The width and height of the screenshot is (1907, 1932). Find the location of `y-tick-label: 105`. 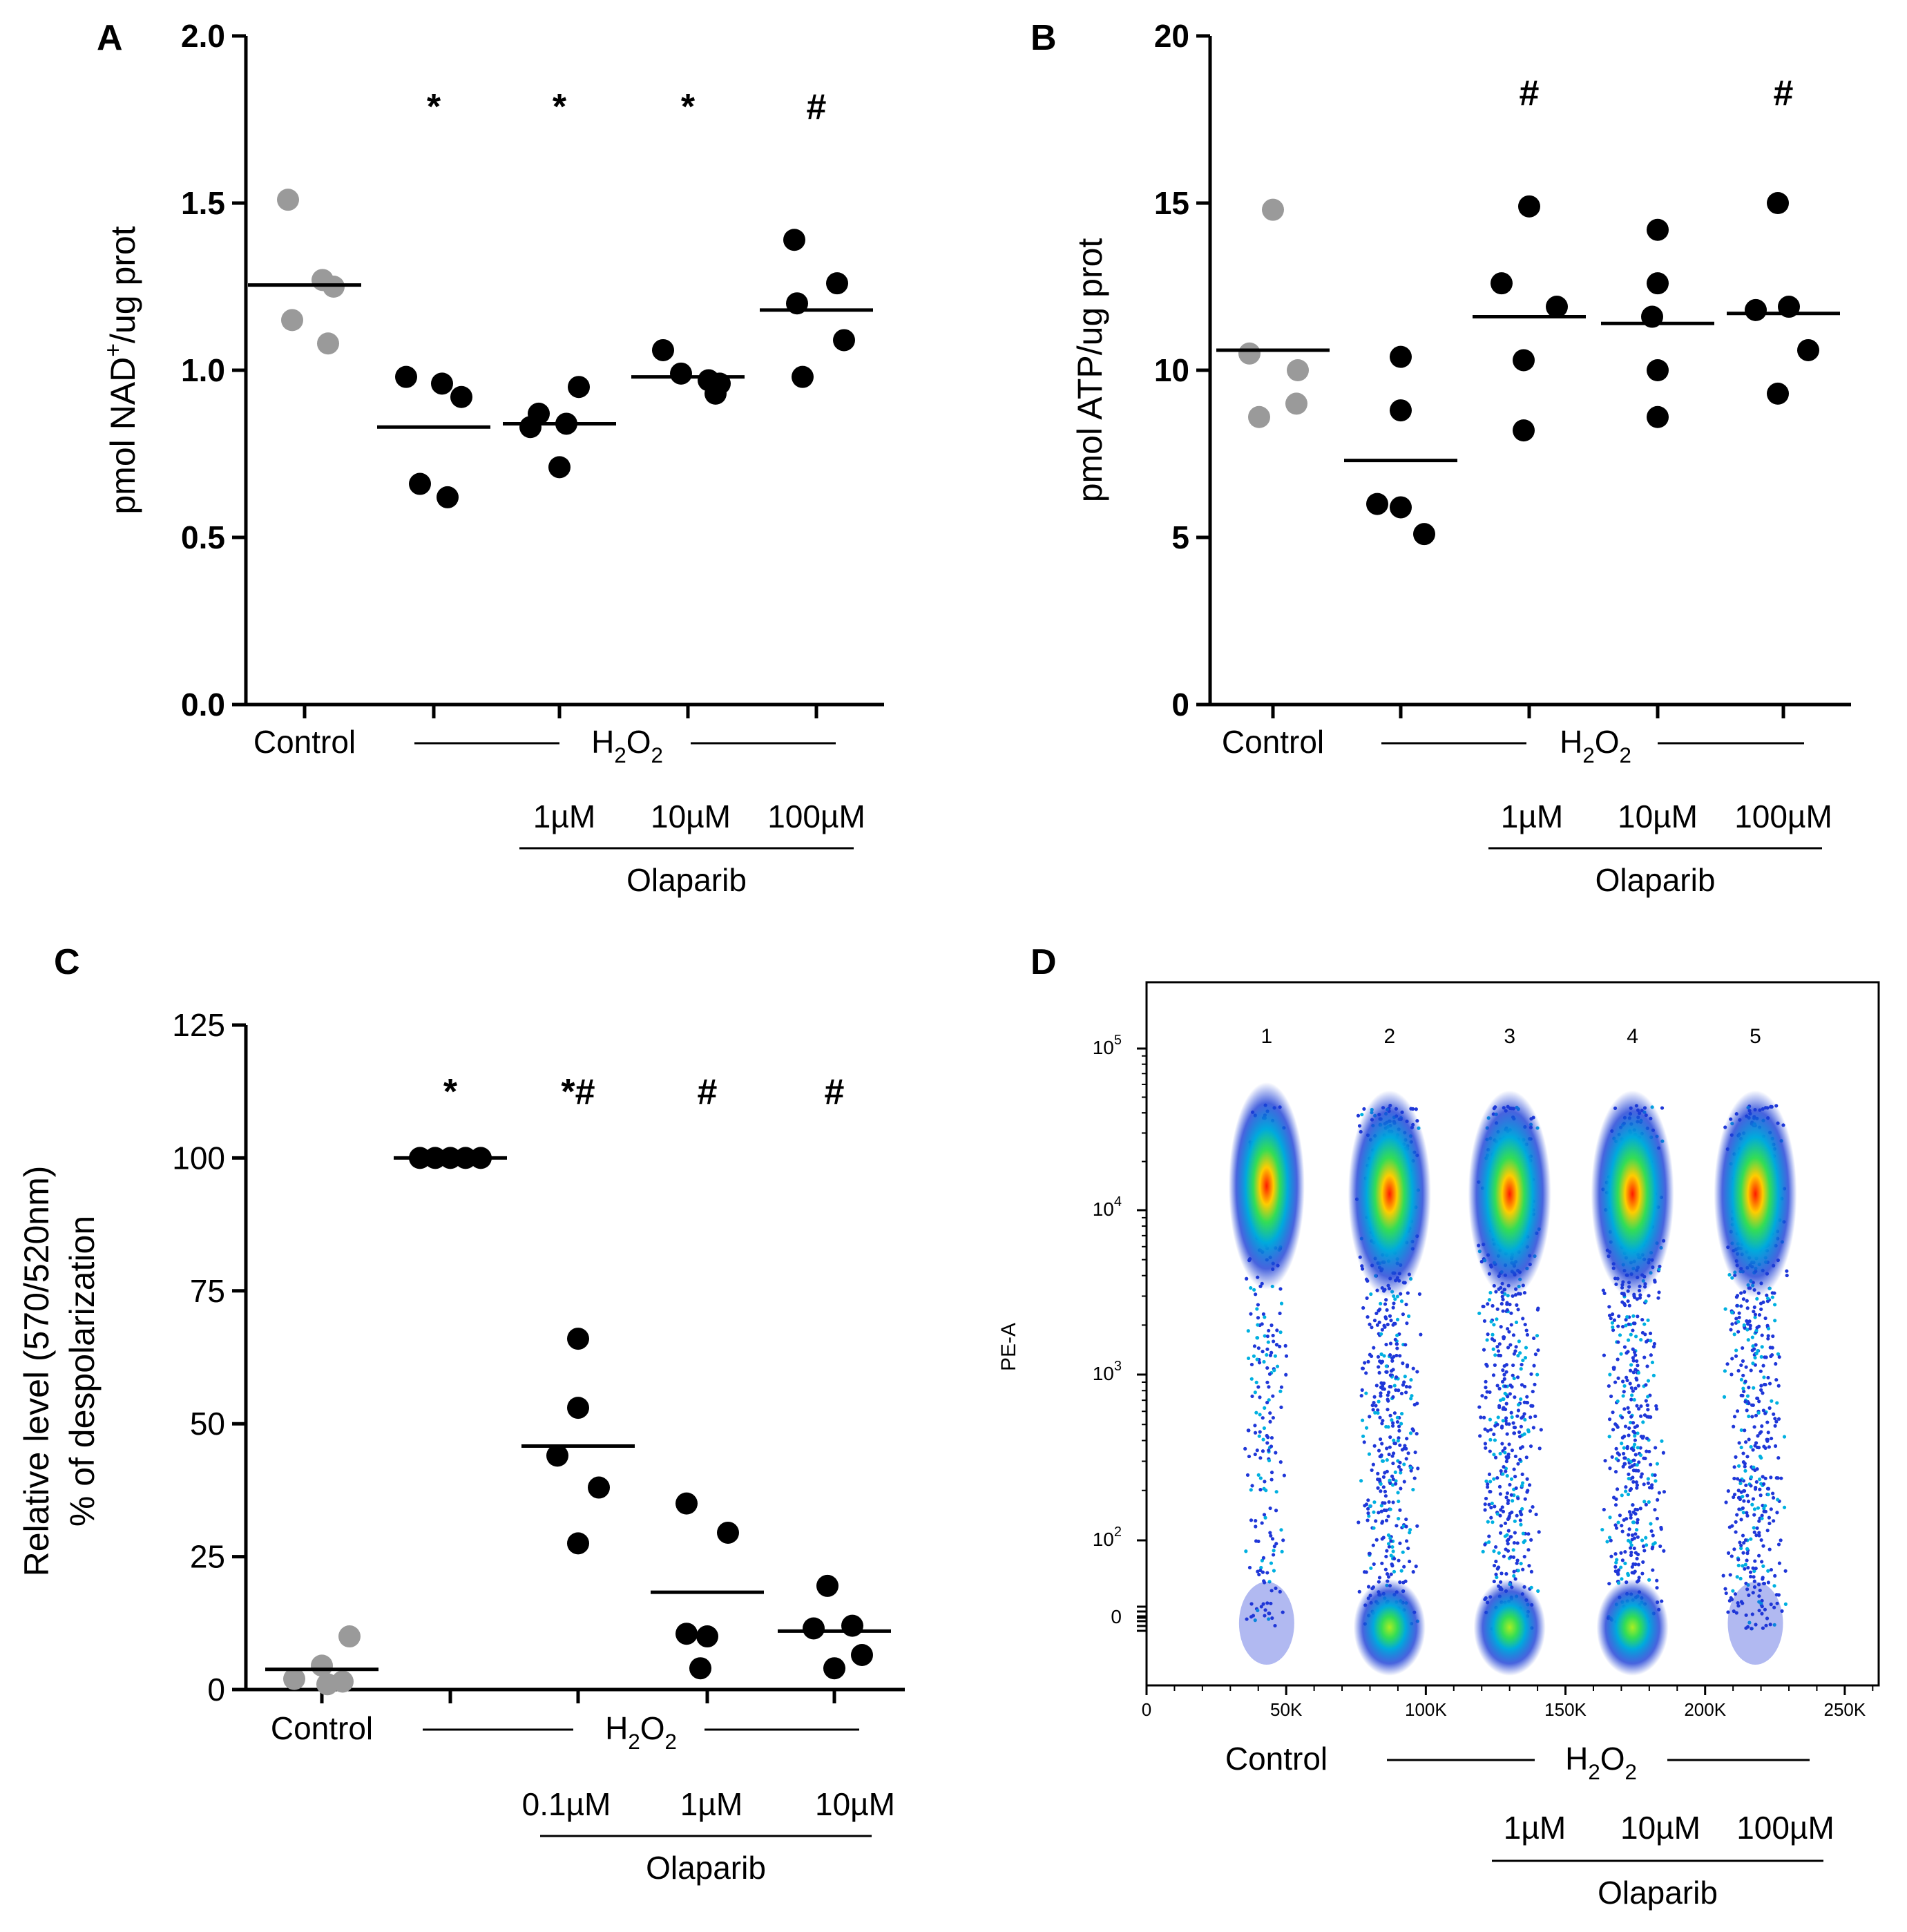

y-tick-label: 105 is located at coordinates (1107, 1045).